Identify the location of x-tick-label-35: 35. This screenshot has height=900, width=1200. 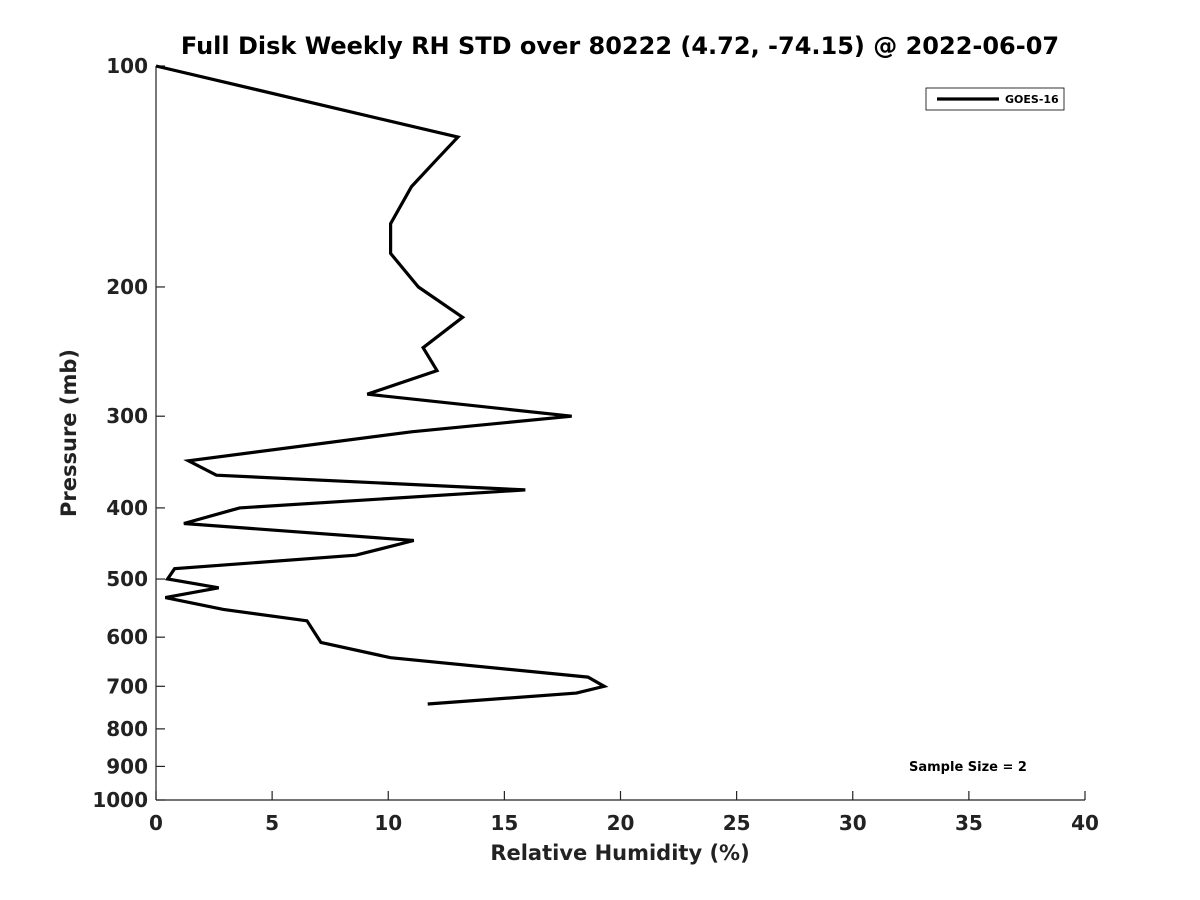
(969, 823).